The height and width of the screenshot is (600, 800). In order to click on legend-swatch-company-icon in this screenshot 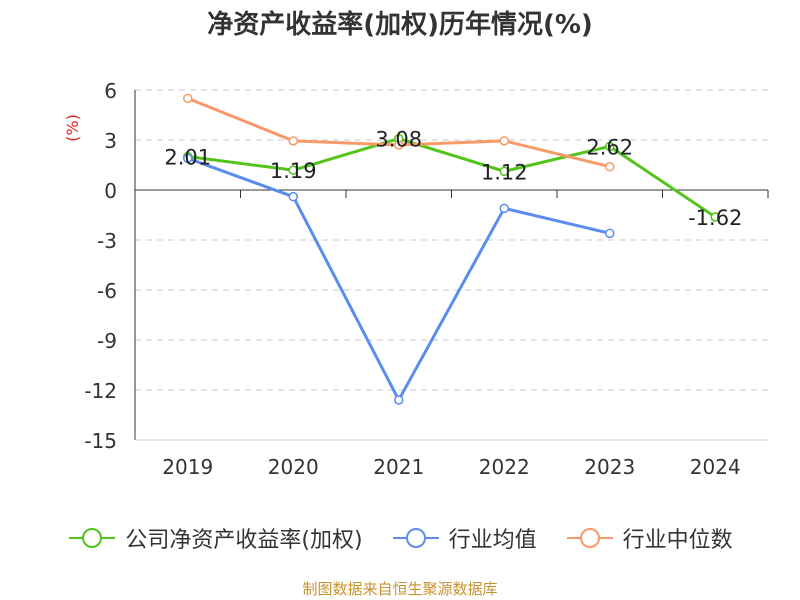, I will do `click(92, 538)`.